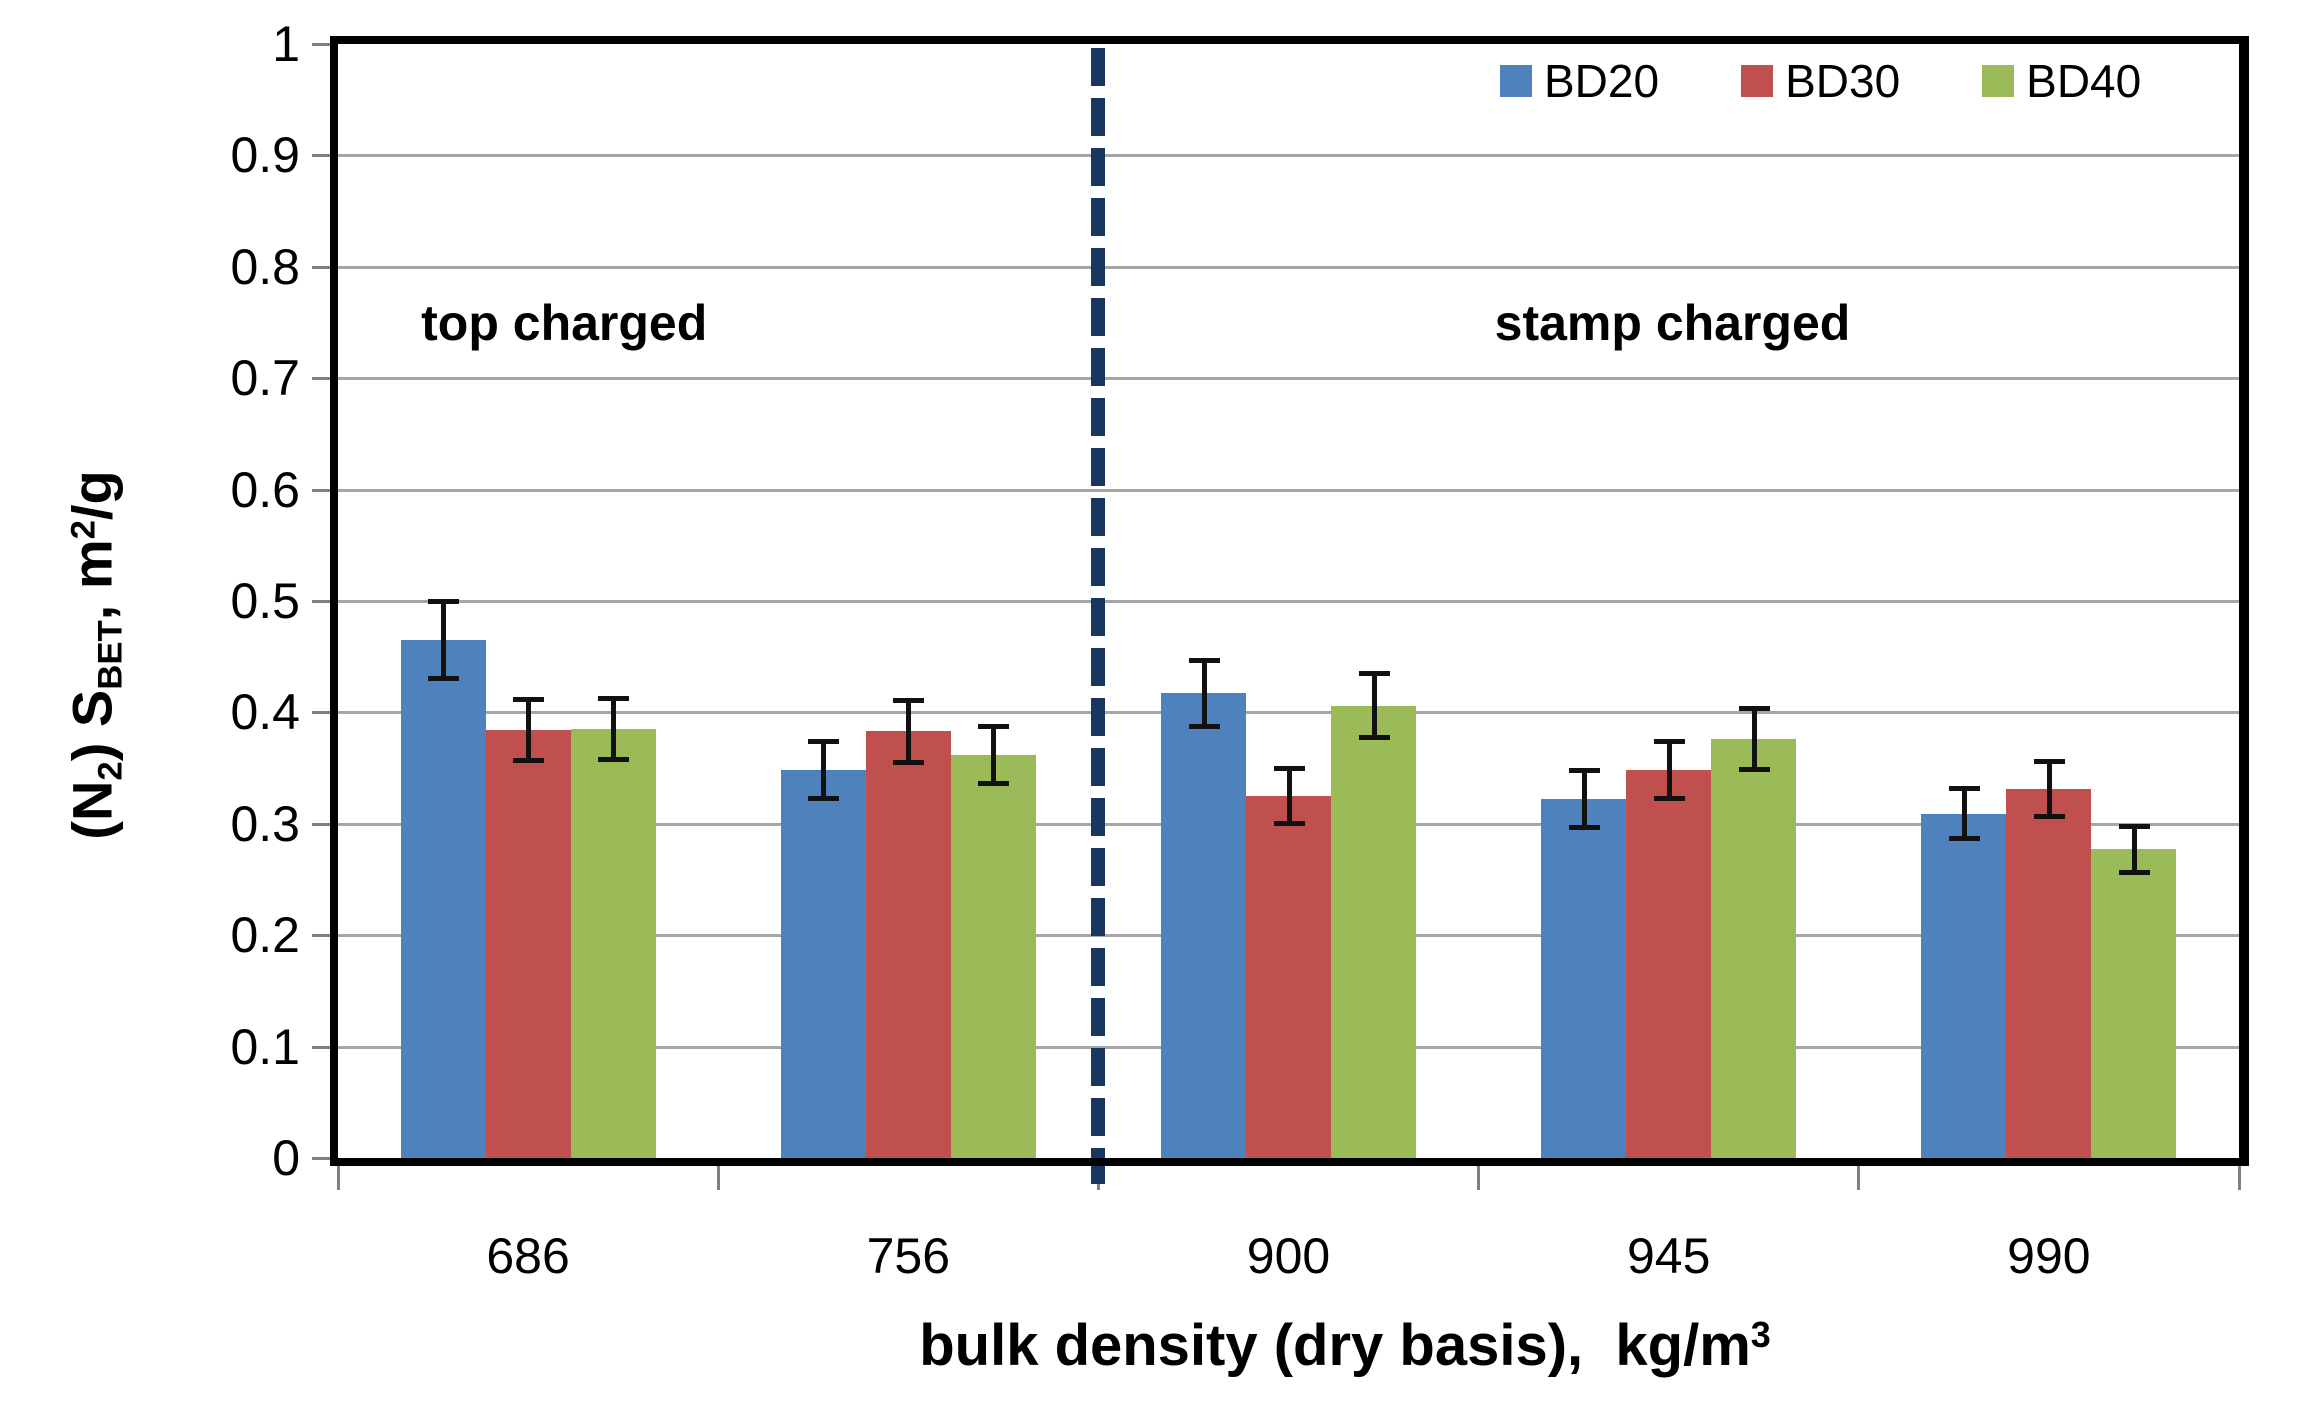 This screenshot has height=1422, width=2298. What do you see at coordinates (286, 1158) in the screenshot?
I see `y-axis-tick-label: 0` at bounding box center [286, 1158].